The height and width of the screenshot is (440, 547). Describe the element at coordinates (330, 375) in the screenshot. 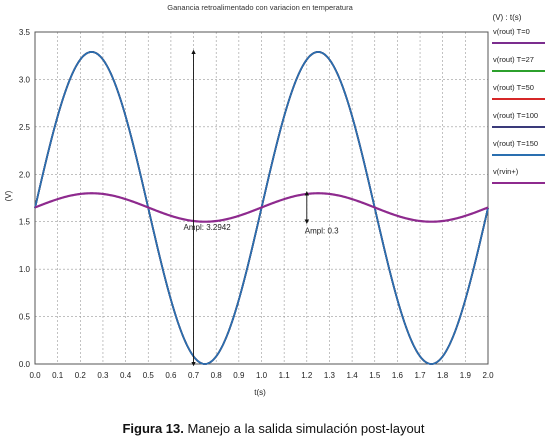

I see `x-tick-label: 1.3` at that location.